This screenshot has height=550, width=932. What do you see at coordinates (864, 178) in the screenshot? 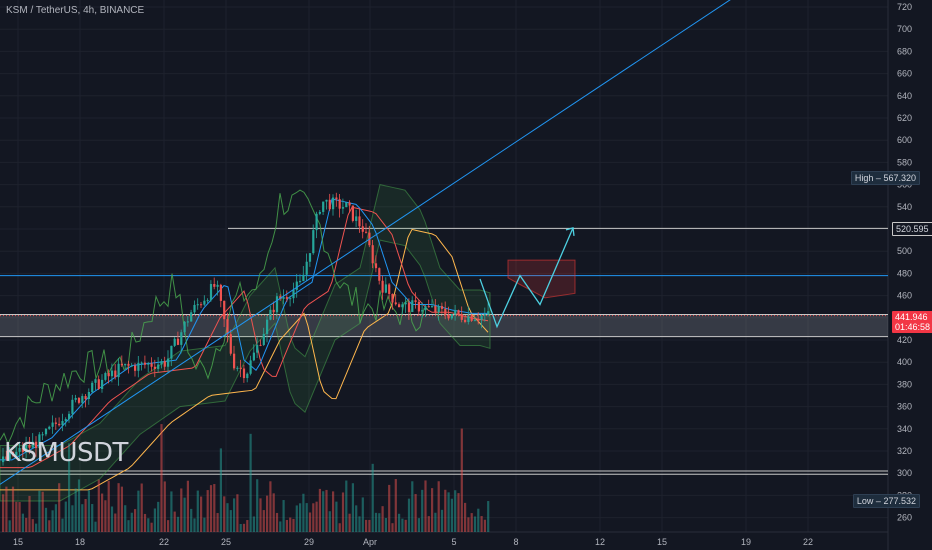
I see `high-label: High` at bounding box center [864, 178].